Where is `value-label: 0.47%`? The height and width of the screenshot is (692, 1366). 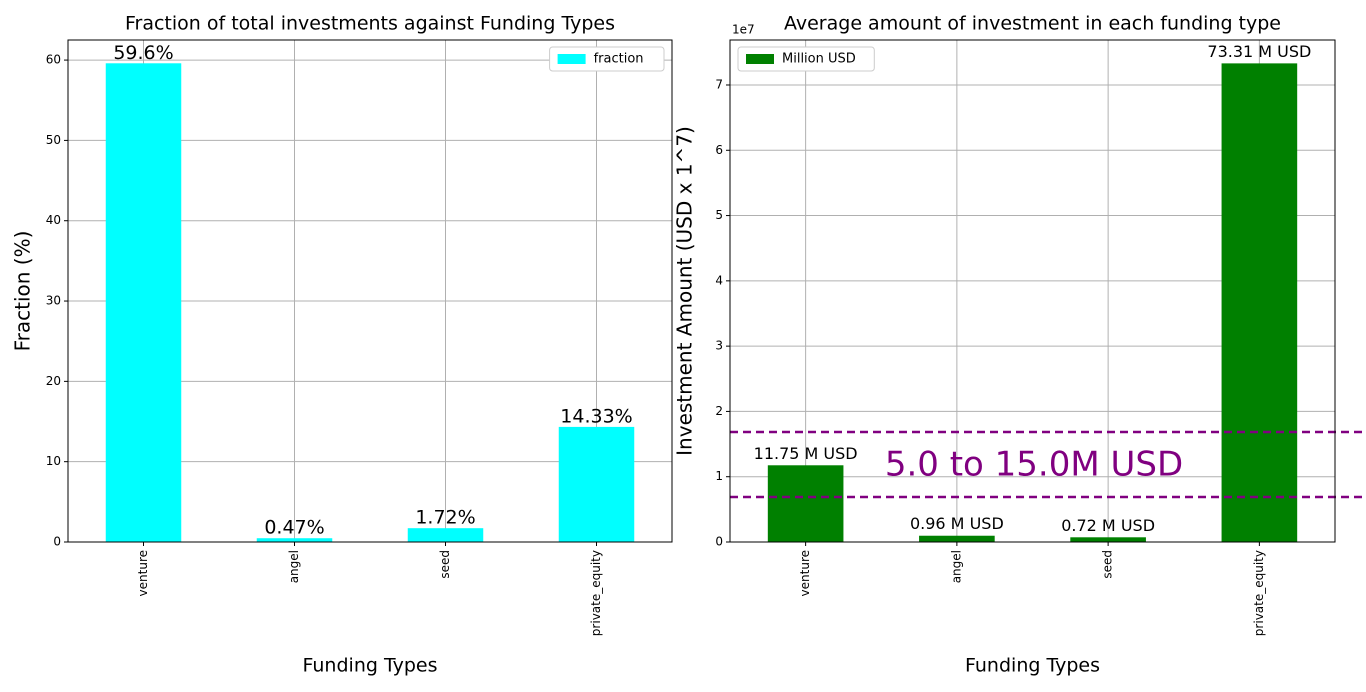 value-label: 0.47% is located at coordinates (294, 528).